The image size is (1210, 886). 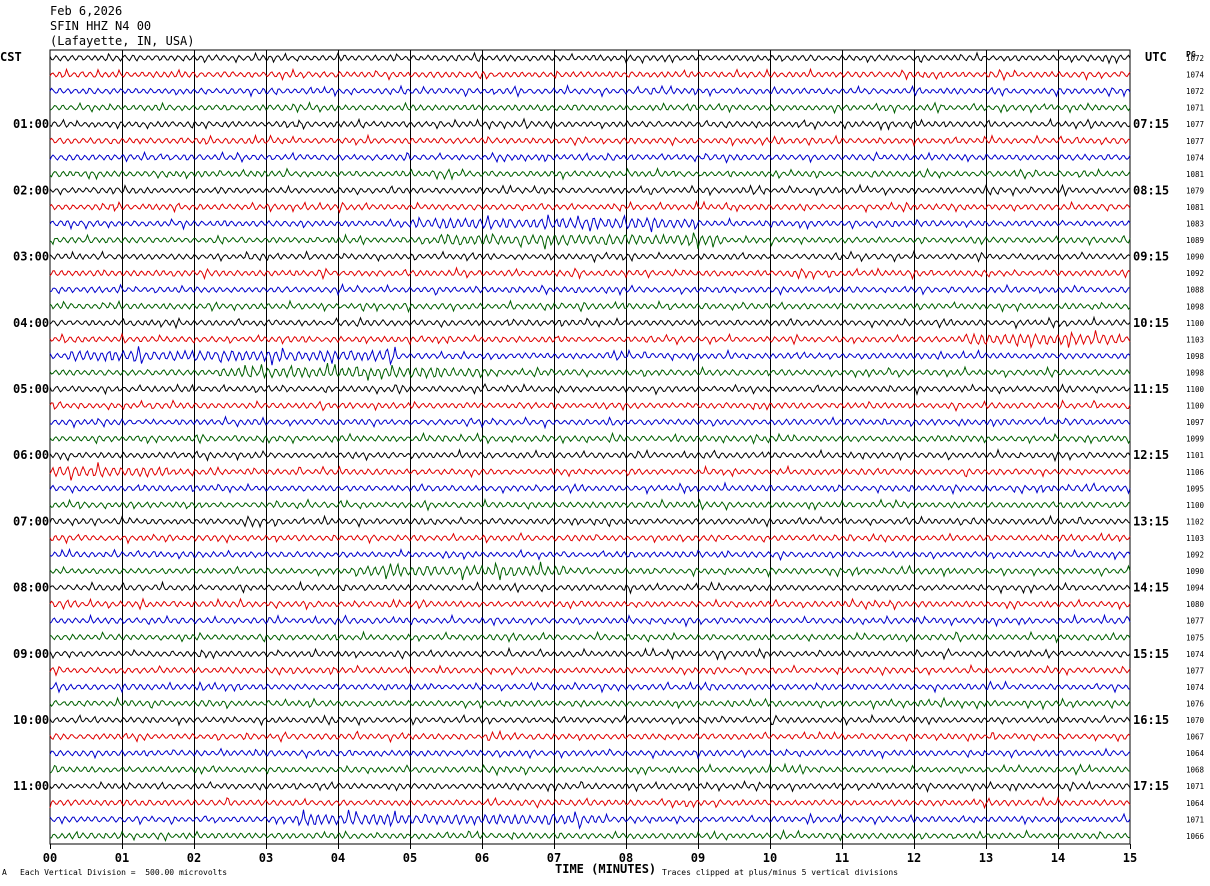 What do you see at coordinates (11, 57) in the screenshot?
I see `timezone-caption-left: CST` at bounding box center [11, 57].